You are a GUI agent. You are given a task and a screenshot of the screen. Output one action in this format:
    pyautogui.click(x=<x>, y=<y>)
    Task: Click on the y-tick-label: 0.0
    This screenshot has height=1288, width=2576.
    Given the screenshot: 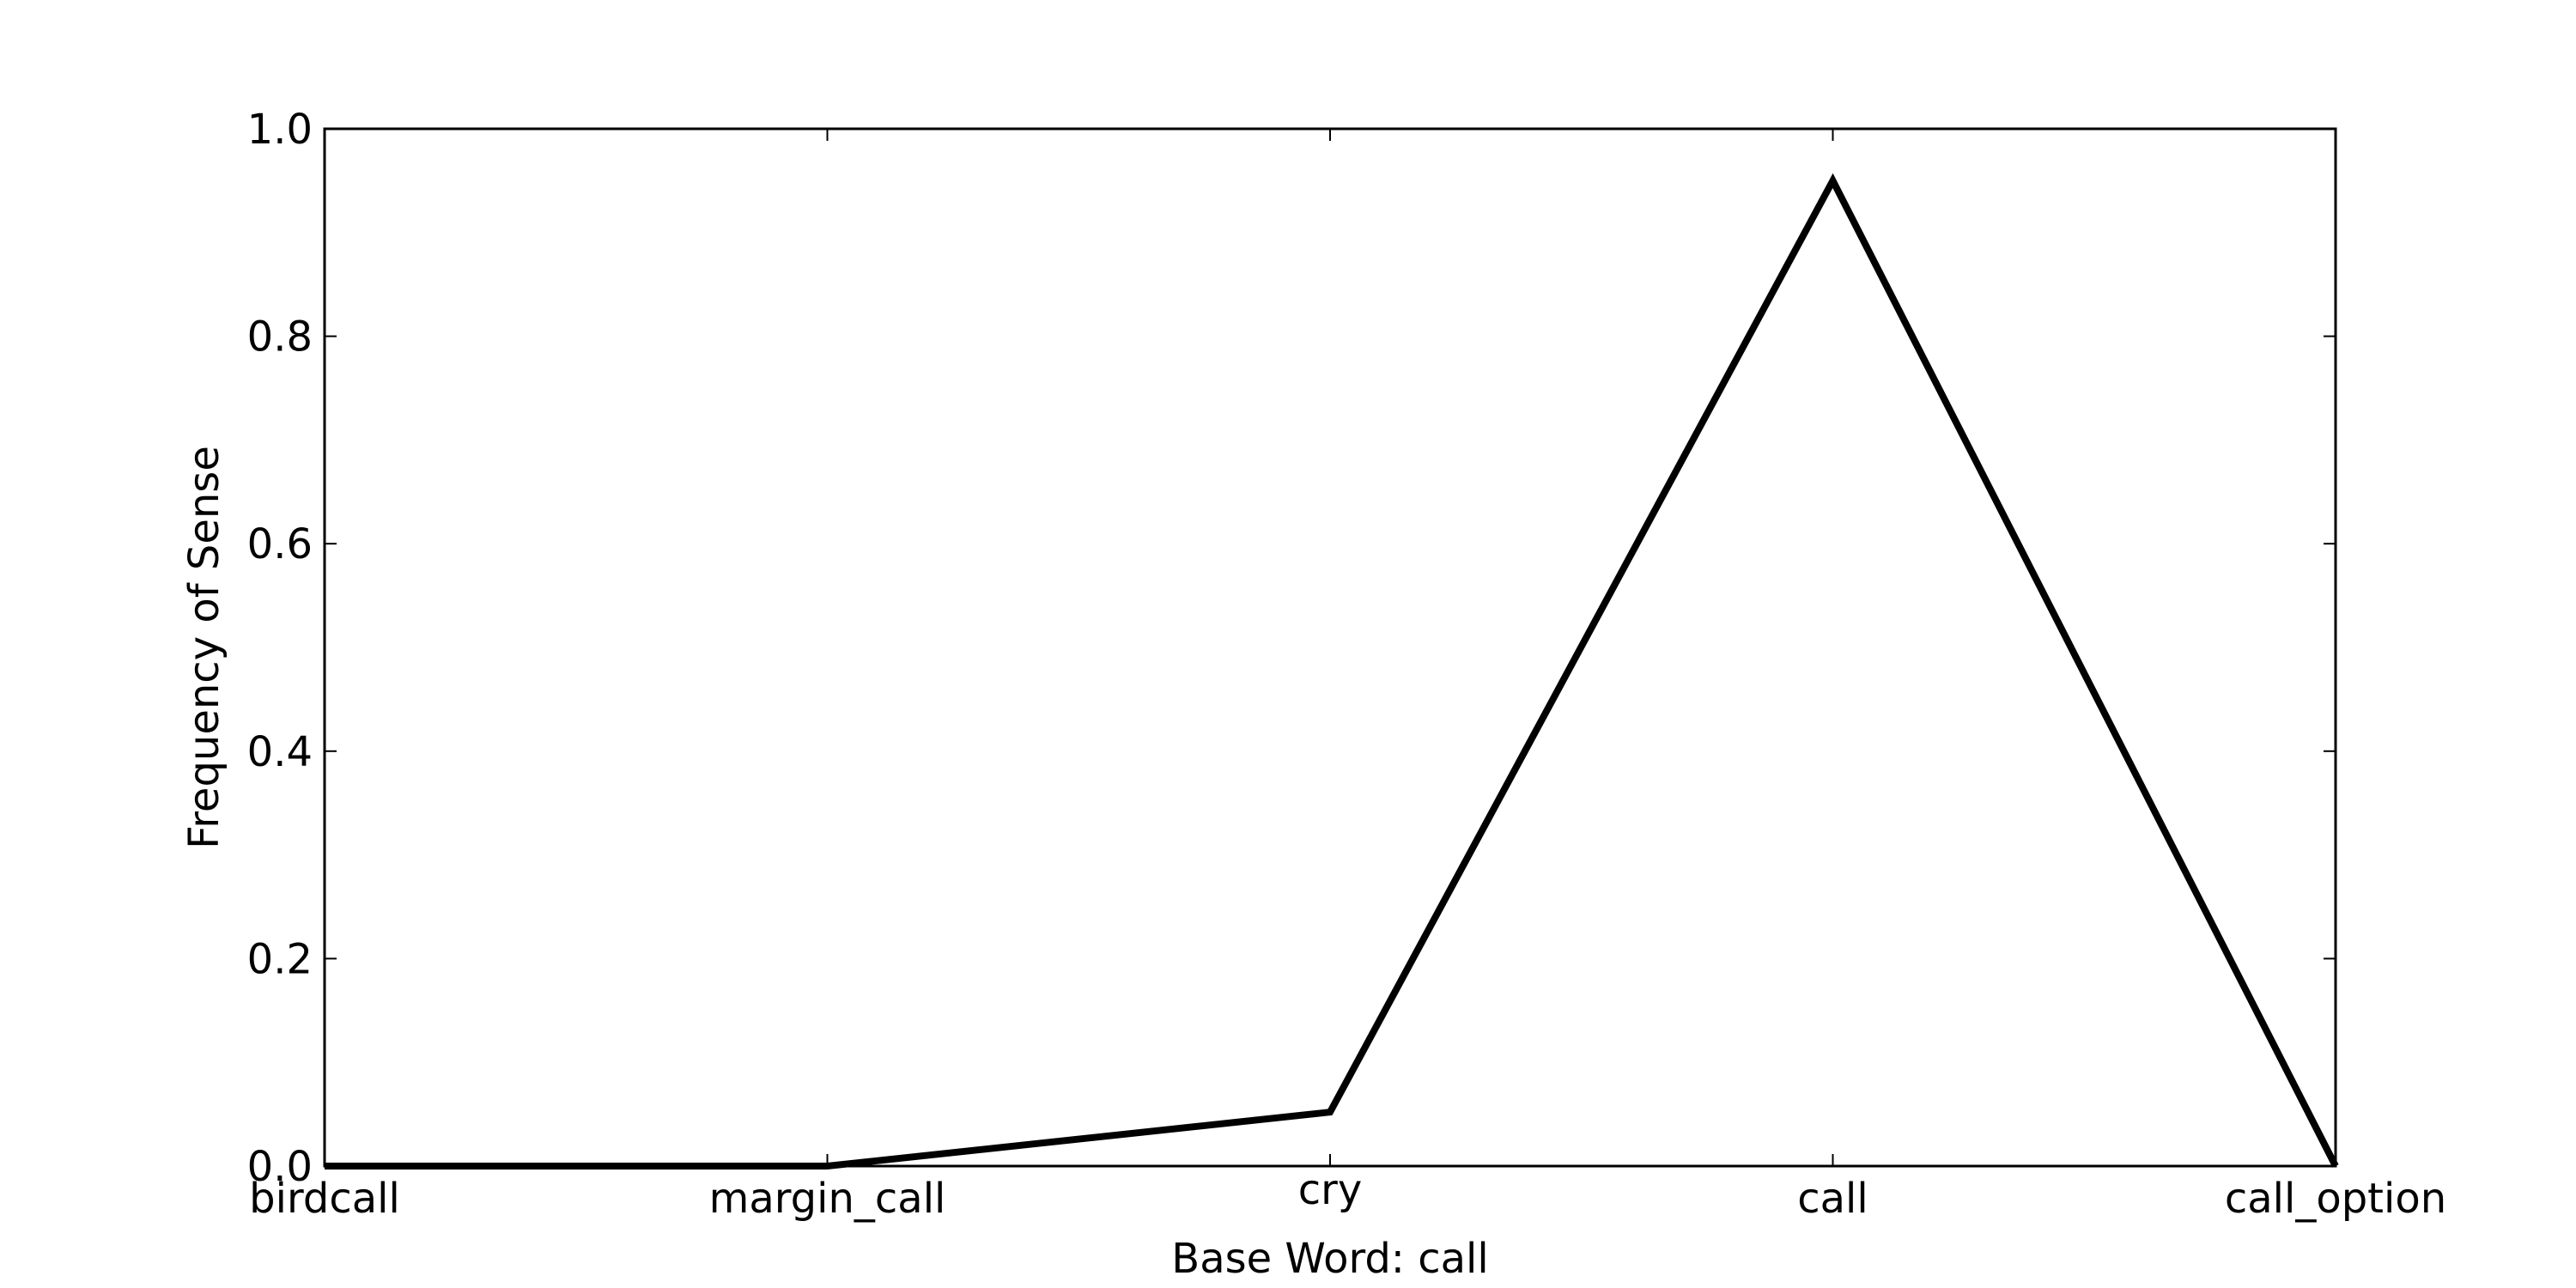 What is the action you would take?
    pyautogui.click(x=280, y=1167)
    